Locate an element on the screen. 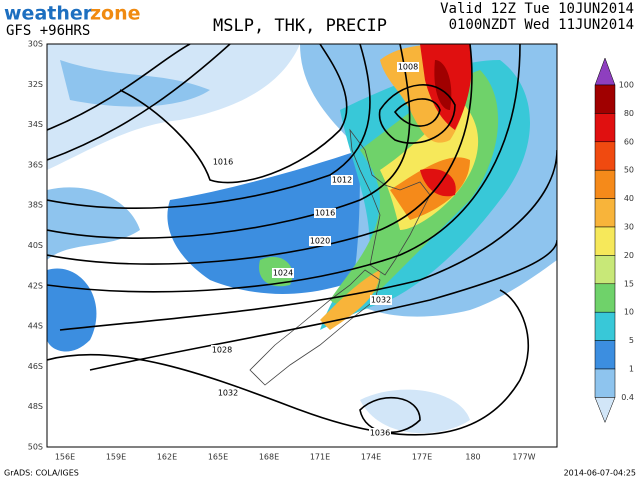 The width and height of the screenshot is (640, 484). legend-level: 80 is located at coordinates (629, 113).